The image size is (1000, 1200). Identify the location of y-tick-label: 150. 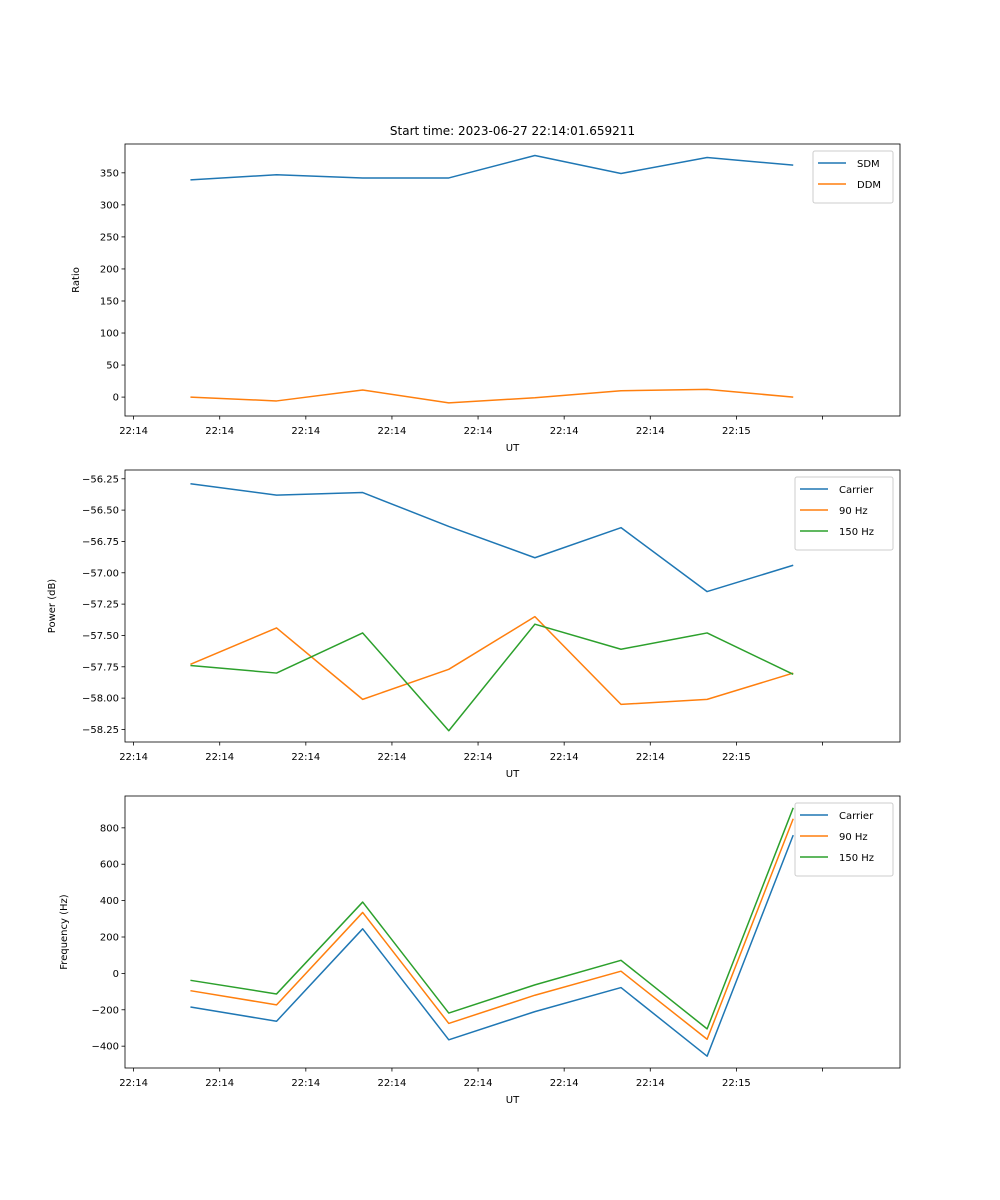
(109, 301).